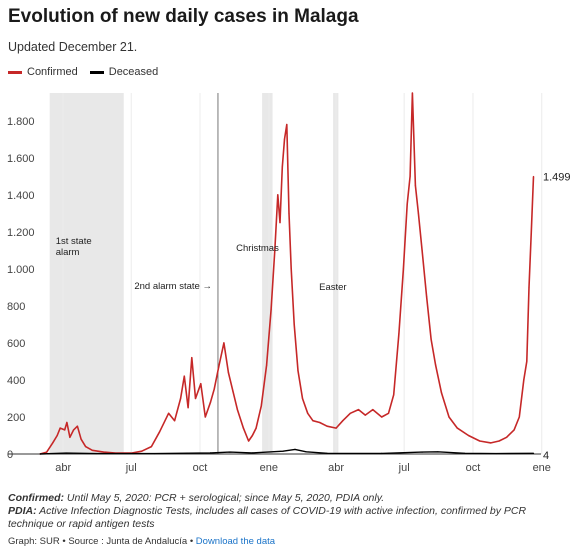  Describe the element at coordinates (235, 541) in the screenshot. I see `download-data-link: Download the data` at that location.